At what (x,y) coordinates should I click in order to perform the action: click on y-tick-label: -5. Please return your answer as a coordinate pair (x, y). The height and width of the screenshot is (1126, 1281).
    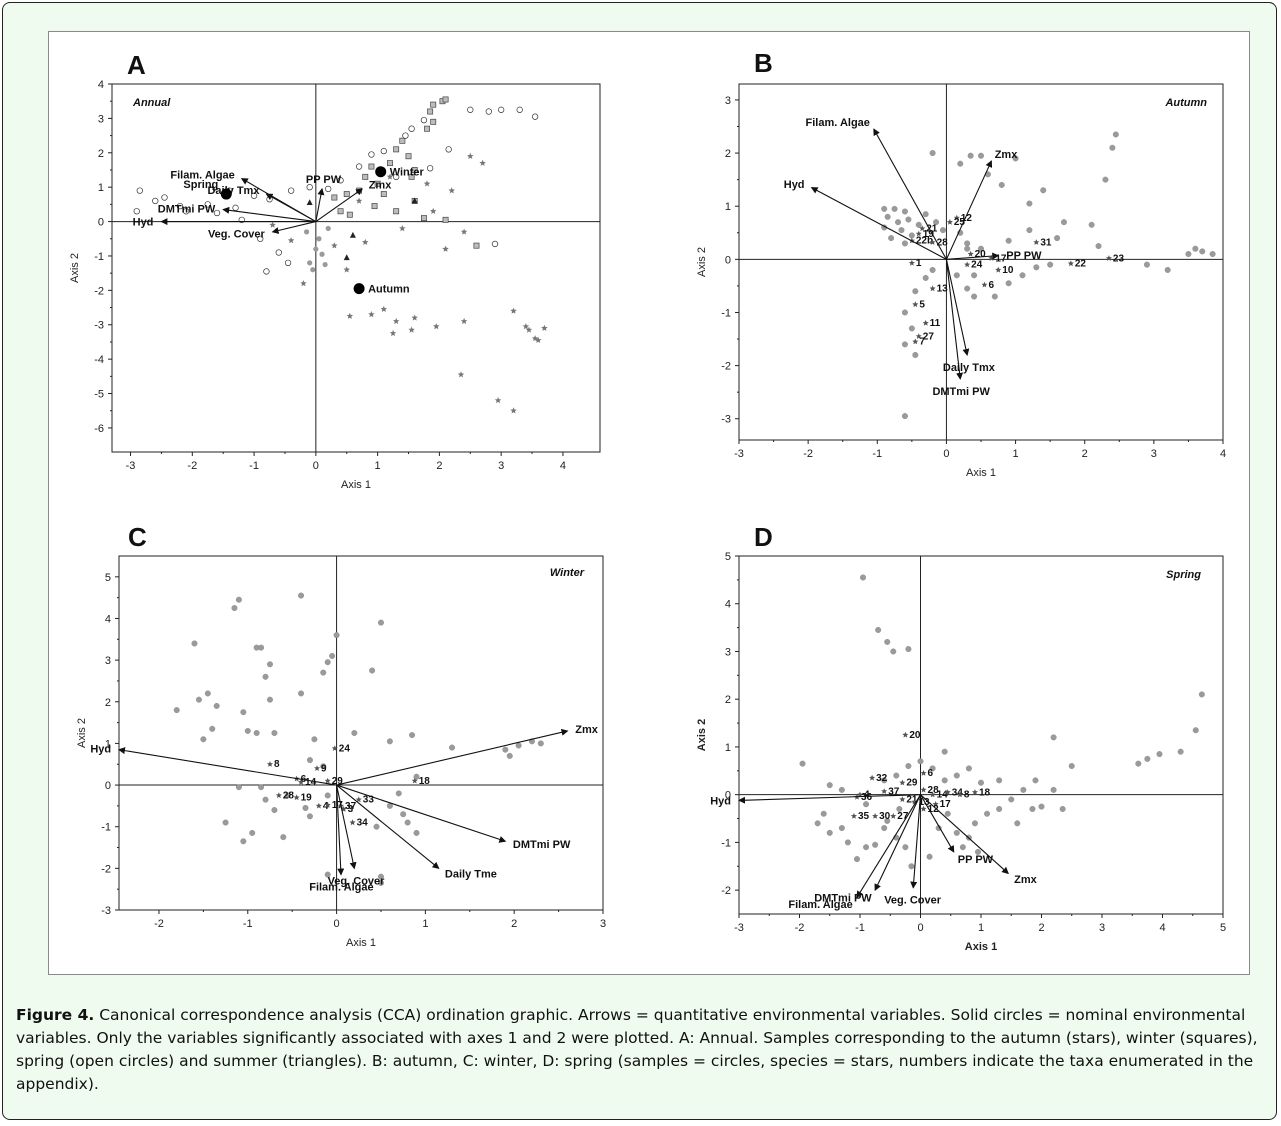
    Looking at the image, I should click on (99, 395).